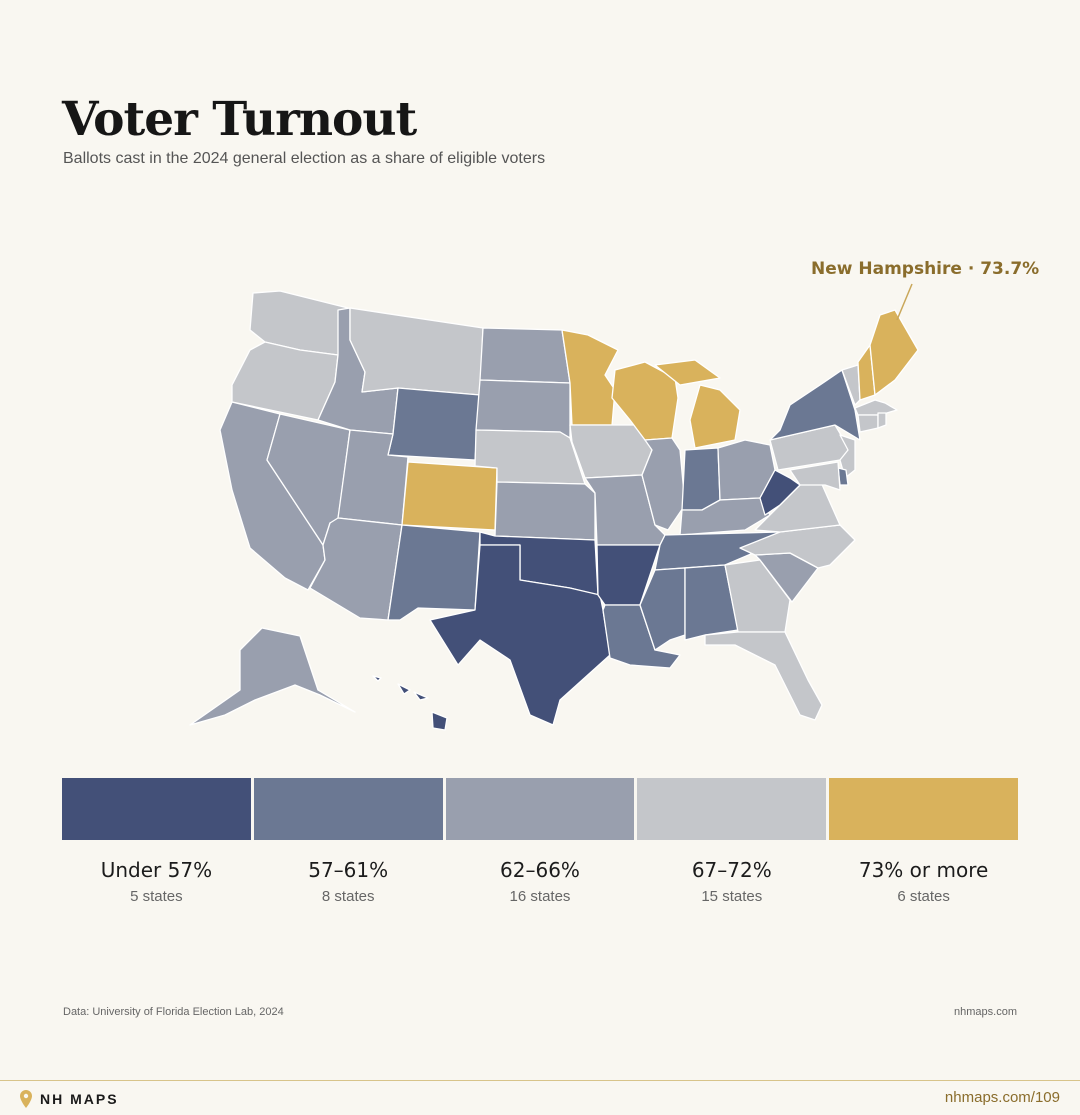  Describe the element at coordinates (731, 870) in the screenshot. I see `legend-range: 67–72%` at that location.